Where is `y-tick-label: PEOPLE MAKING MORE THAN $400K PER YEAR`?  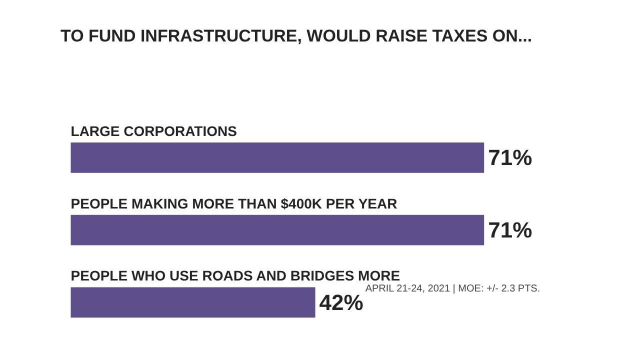
y-tick-label: PEOPLE MAKING MORE THAN $400K PER YEAR is located at coordinates (234, 203).